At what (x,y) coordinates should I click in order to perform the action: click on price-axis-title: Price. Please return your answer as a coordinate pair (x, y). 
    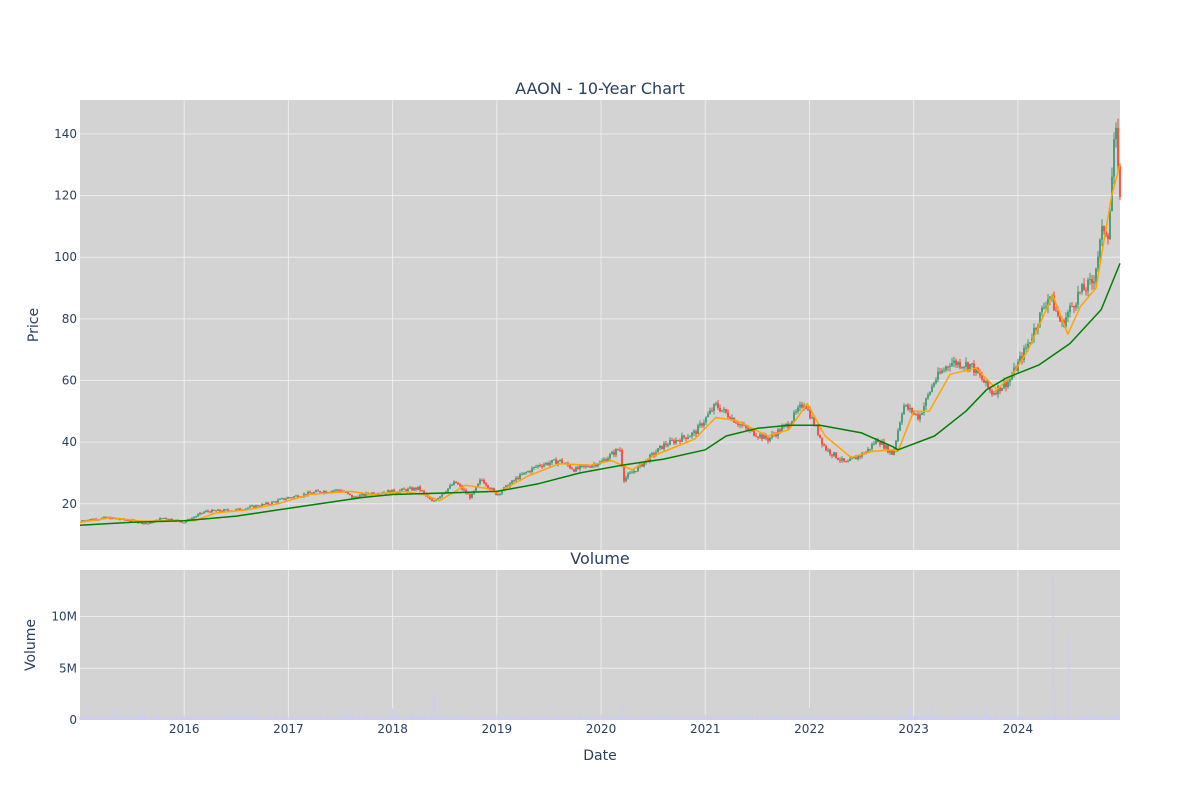
    Looking at the image, I should click on (34, 325).